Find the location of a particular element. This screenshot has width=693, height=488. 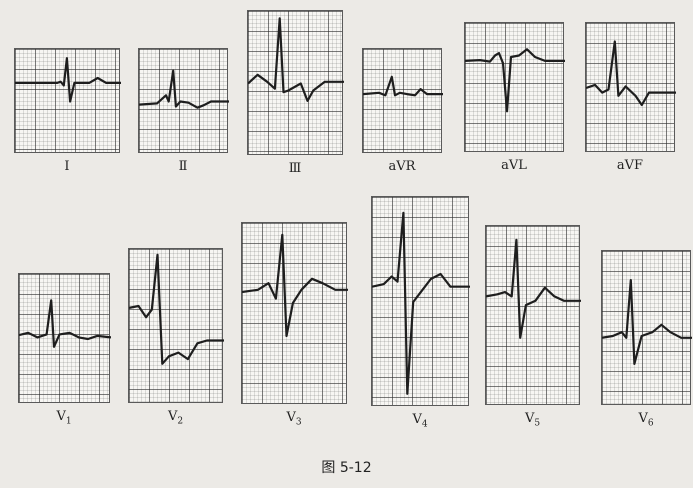

lead-avl-label: aVL is located at coordinates (514, 165).